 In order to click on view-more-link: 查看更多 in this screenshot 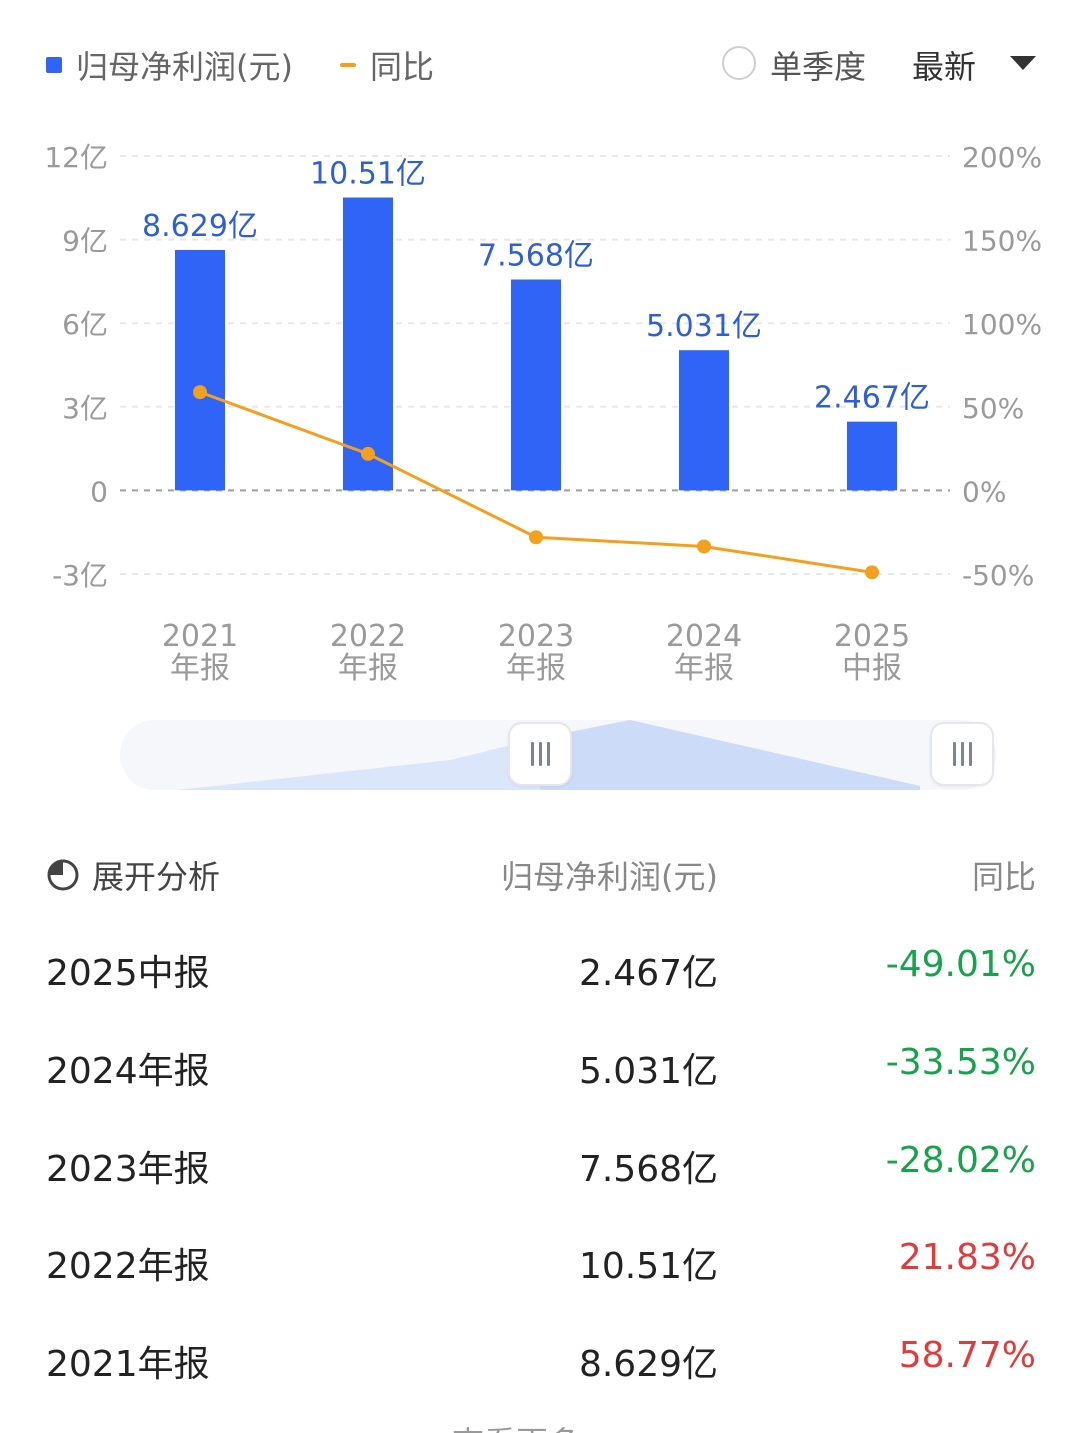, I will do `click(516, 1425)`.